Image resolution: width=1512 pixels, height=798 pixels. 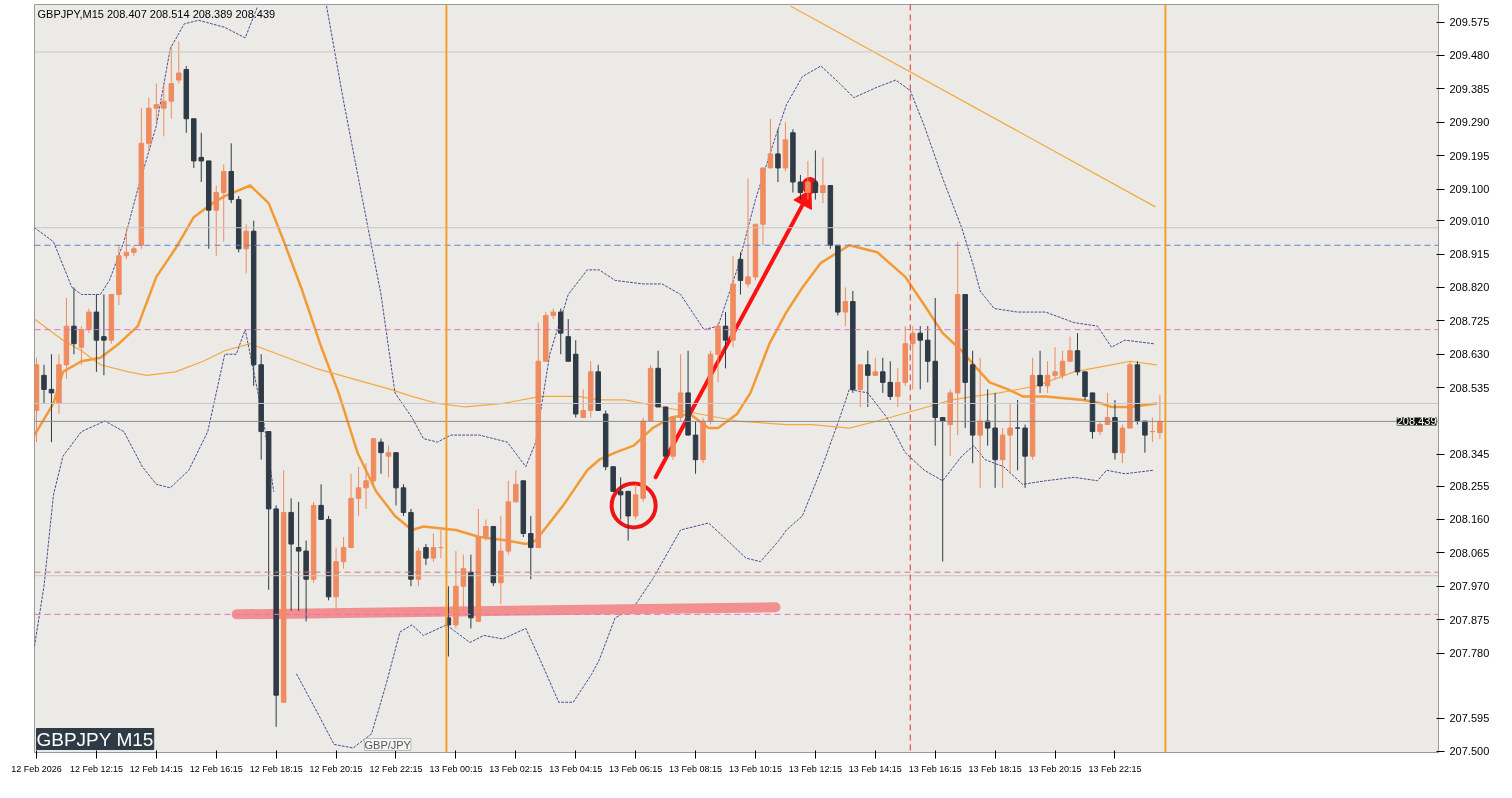 What do you see at coordinates (1469, 653) in the screenshot?
I see `y-tick-label: 207.780` at bounding box center [1469, 653].